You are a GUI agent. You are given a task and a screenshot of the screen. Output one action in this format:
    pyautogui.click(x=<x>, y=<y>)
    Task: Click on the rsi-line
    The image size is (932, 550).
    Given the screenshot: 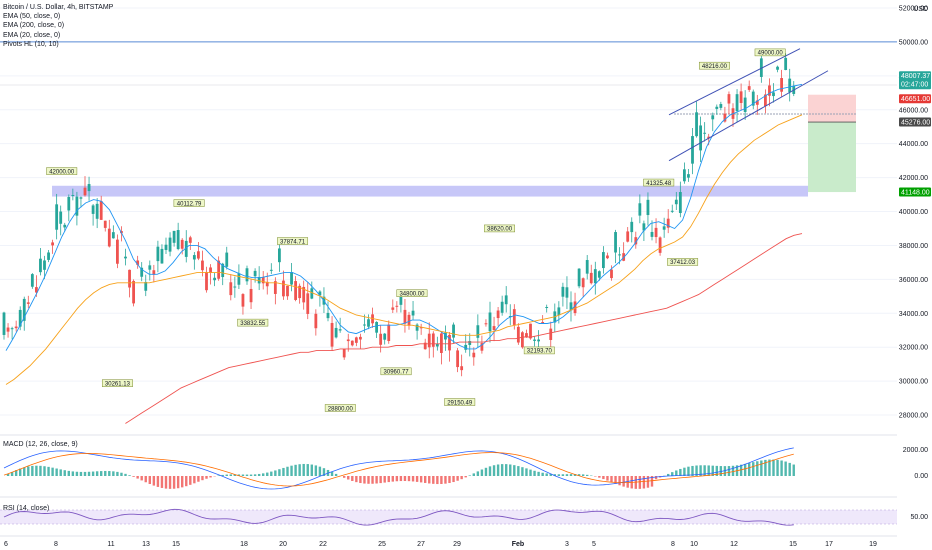 What is the action you would take?
    pyautogui.click(x=398, y=517)
    